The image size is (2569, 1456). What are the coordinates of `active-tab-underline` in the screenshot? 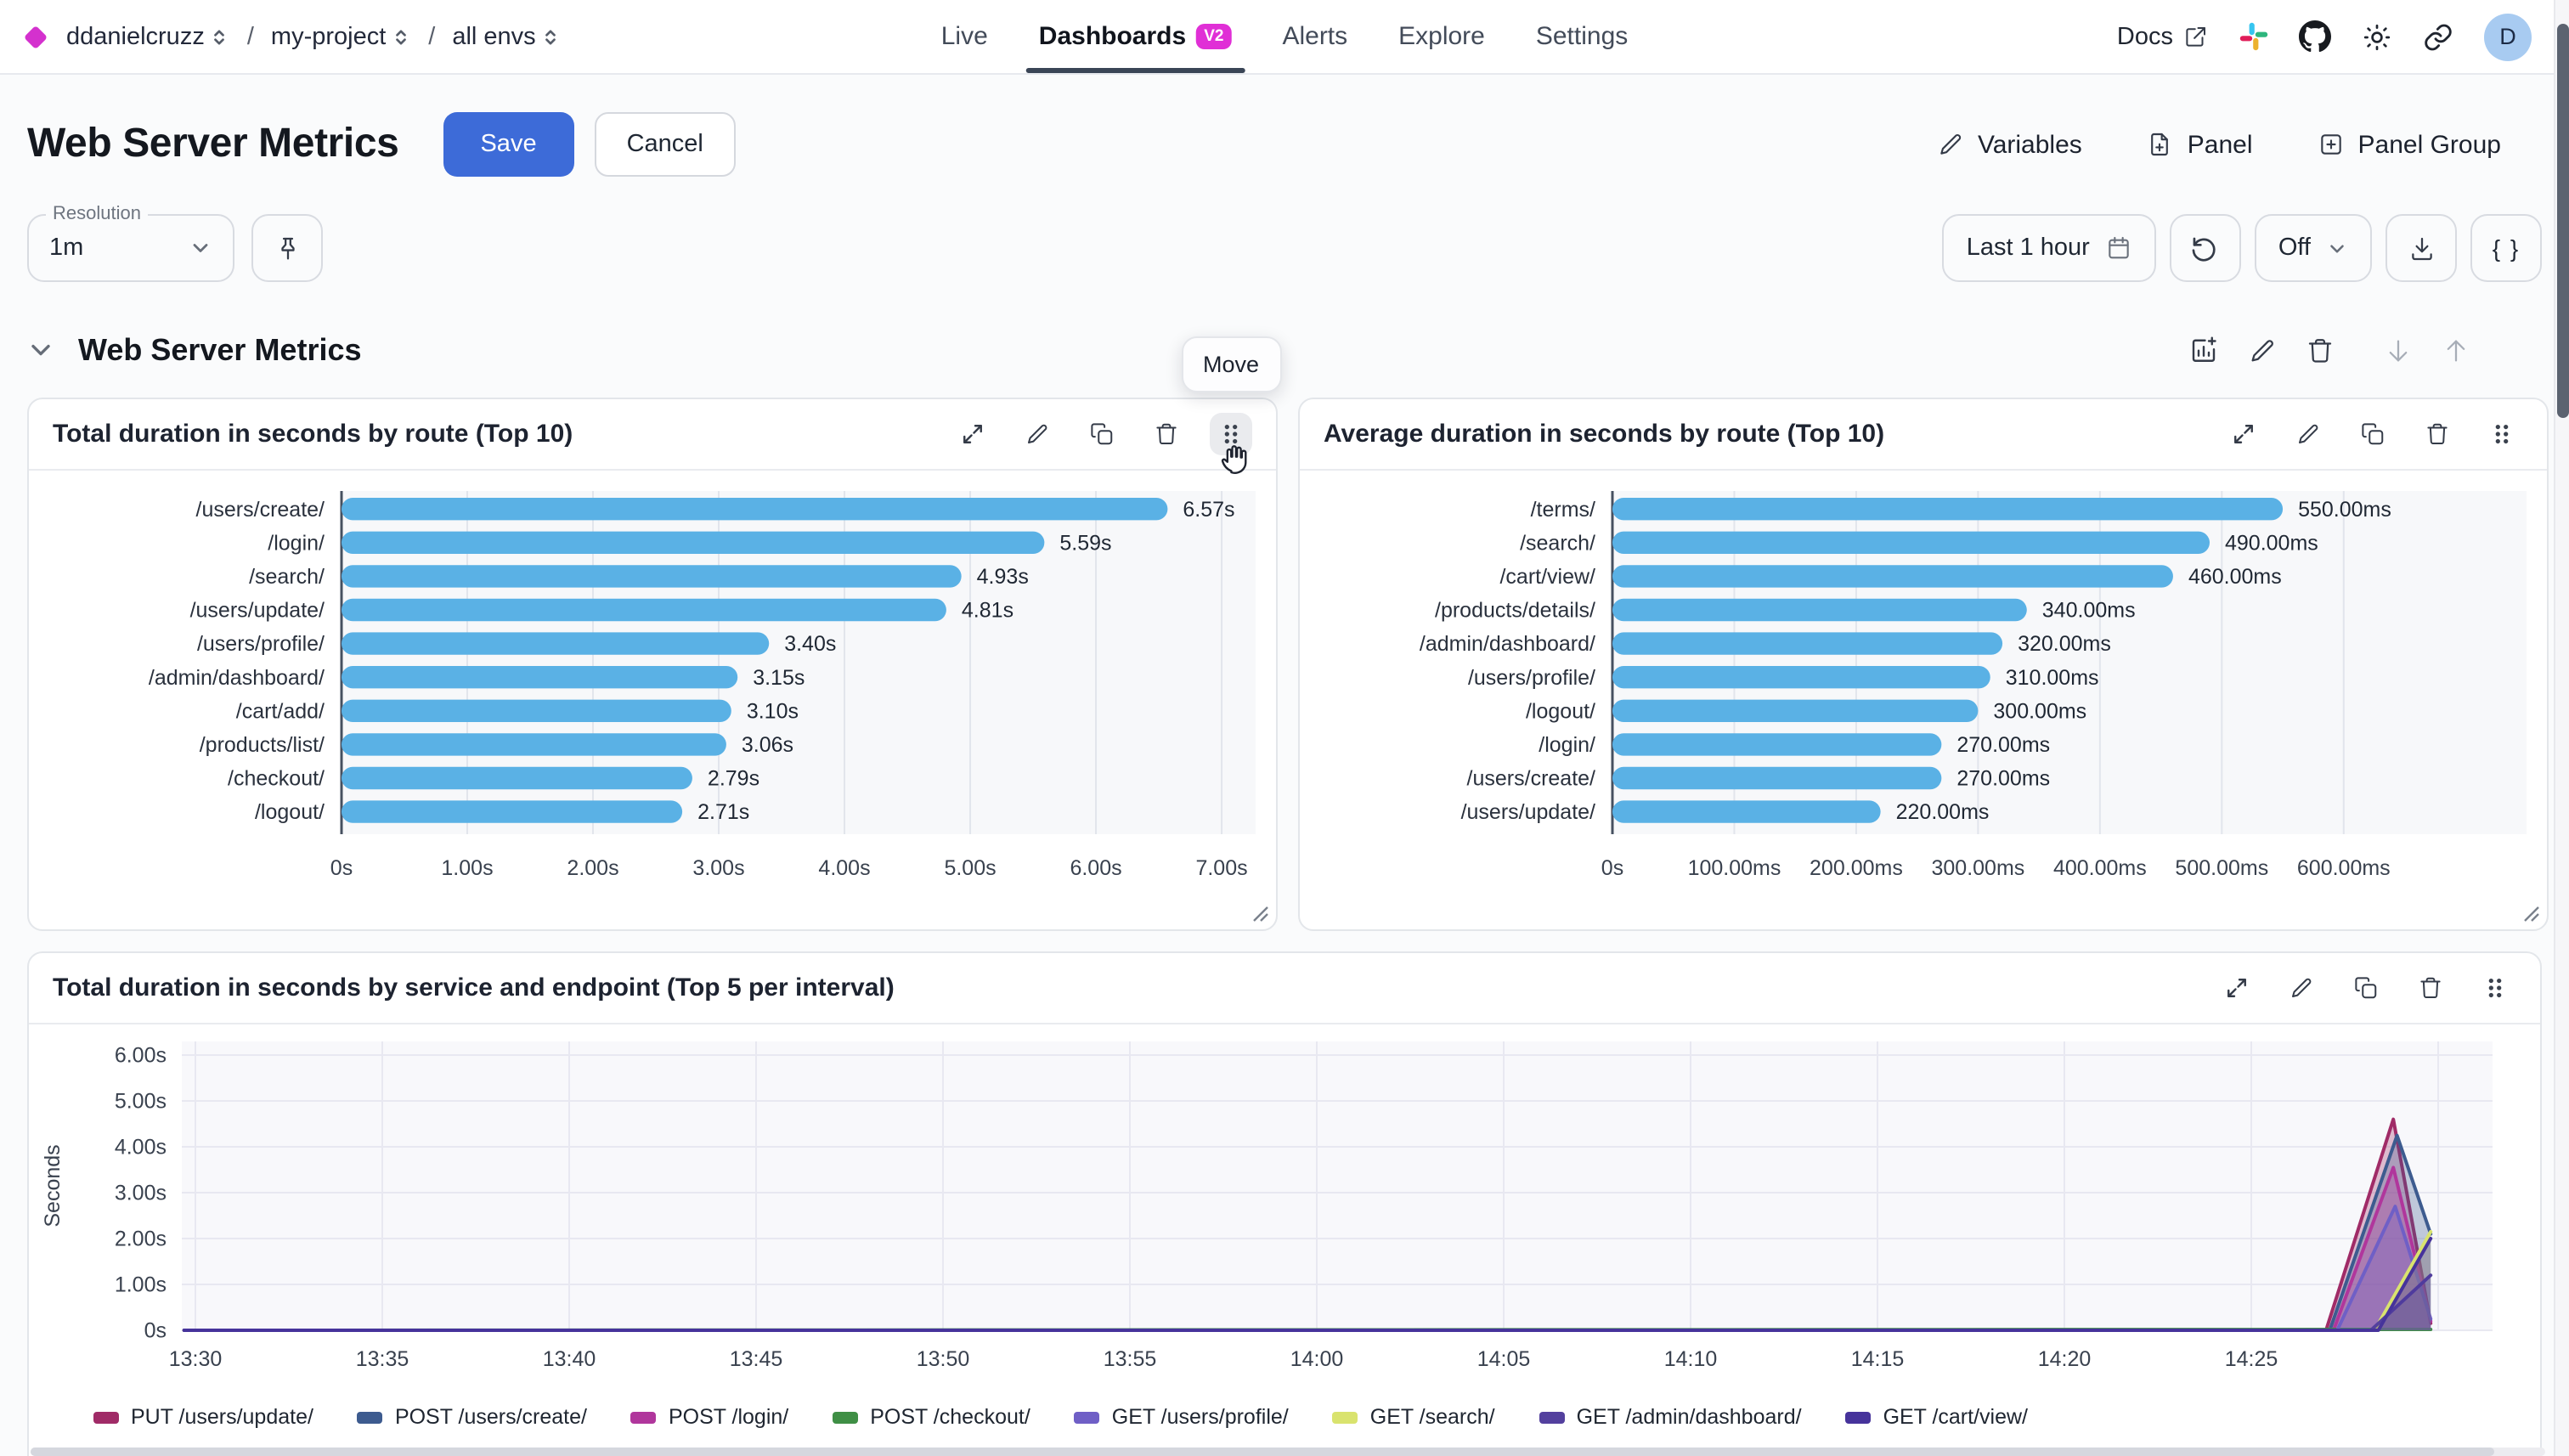 It's located at (1135, 70).